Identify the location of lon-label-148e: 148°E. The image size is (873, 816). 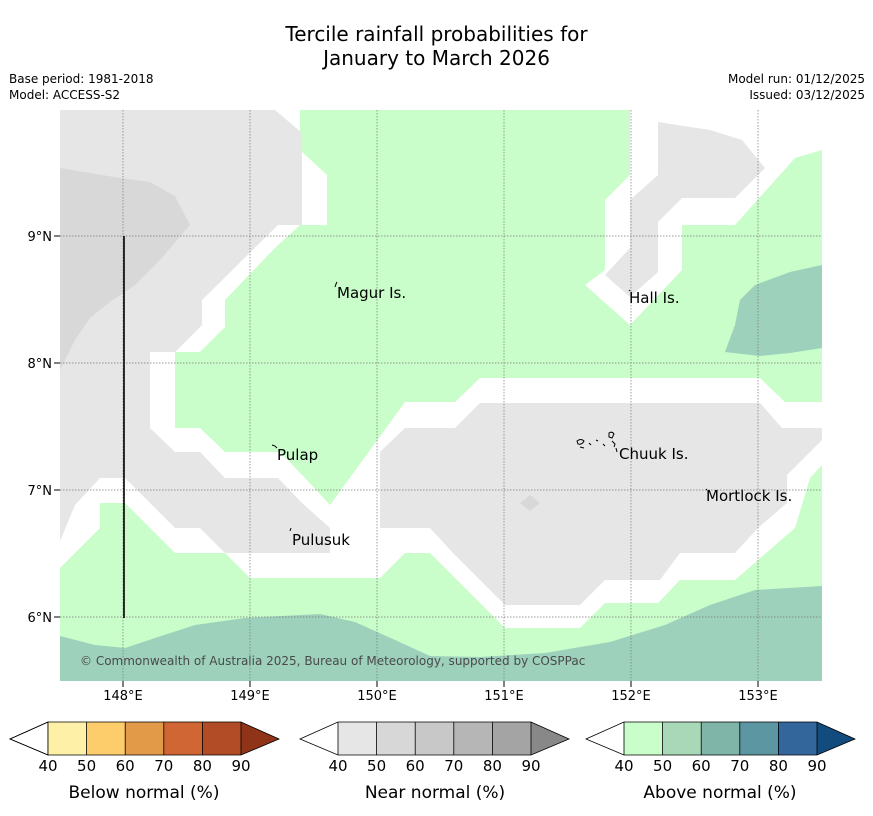
(123, 696).